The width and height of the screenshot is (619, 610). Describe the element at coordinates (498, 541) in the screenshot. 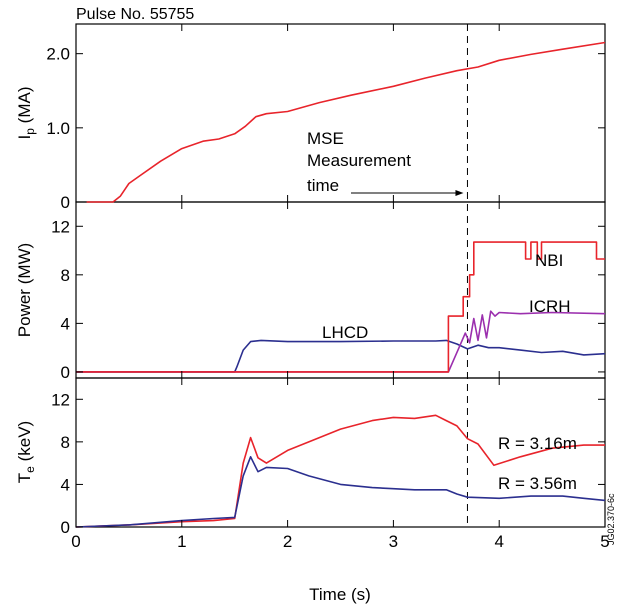

I see `xtick-label: 4` at that location.